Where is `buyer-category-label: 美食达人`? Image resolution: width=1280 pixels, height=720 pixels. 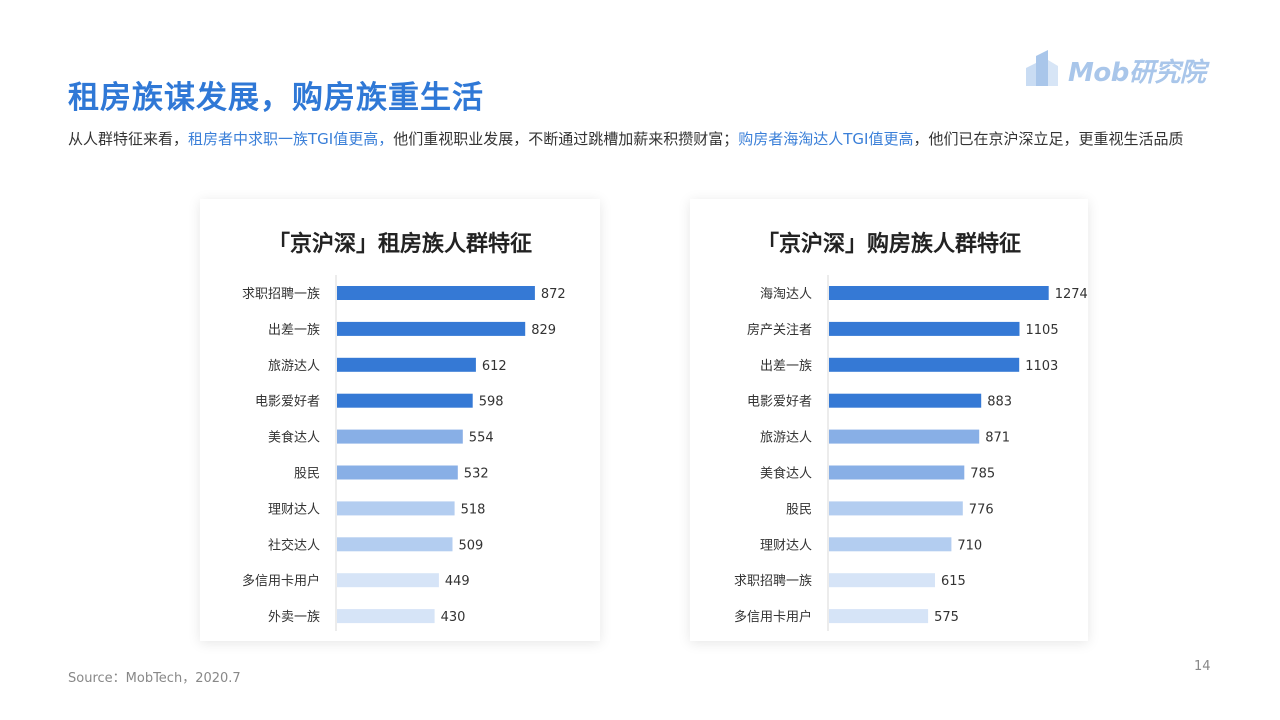 buyer-category-label: 美食达人 is located at coordinates (786, 474).